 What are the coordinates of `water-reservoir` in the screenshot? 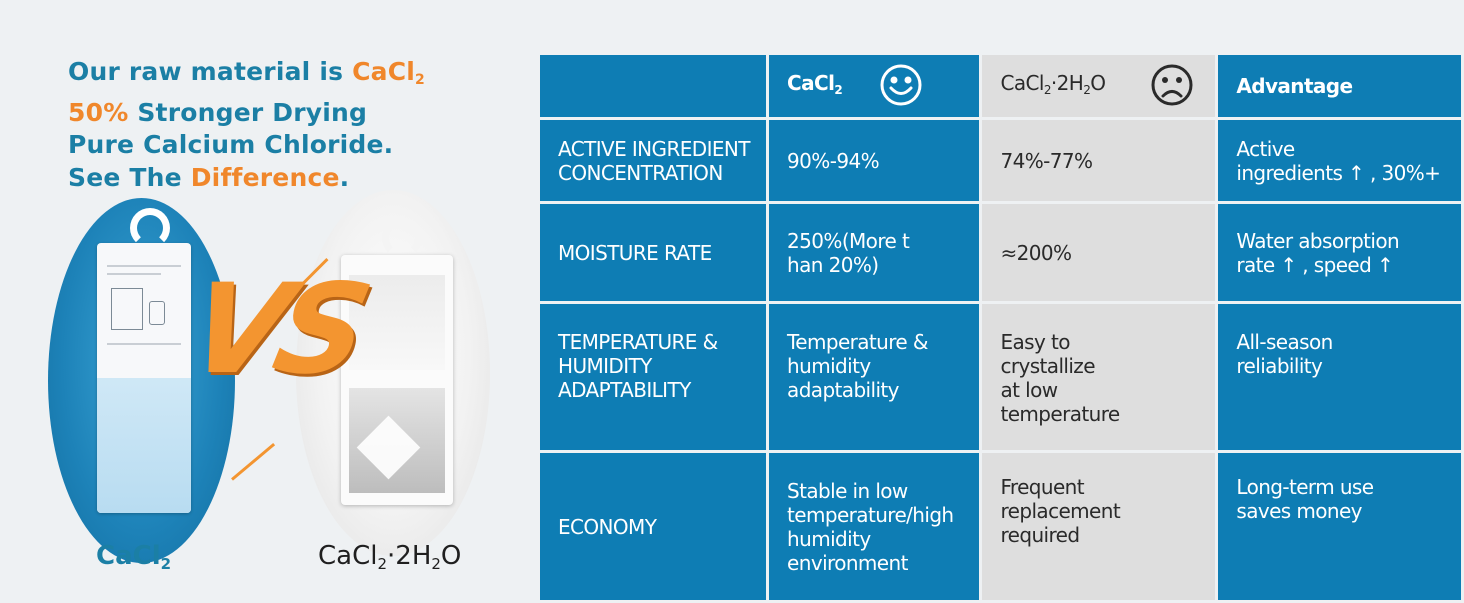 It's located at (144, 445).